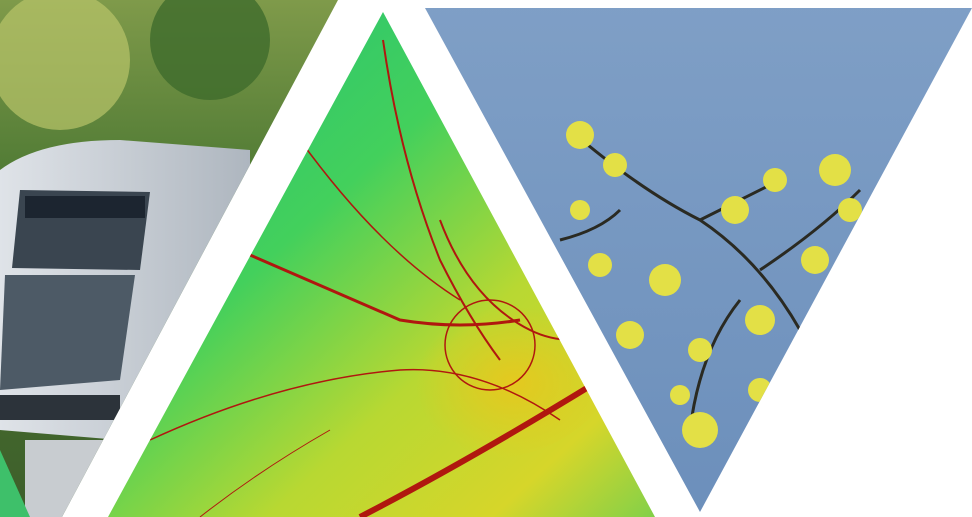  What do you see at coordinates (67, 332) in the screenshot?
I see `windshield` at bounding box center [67, 332].